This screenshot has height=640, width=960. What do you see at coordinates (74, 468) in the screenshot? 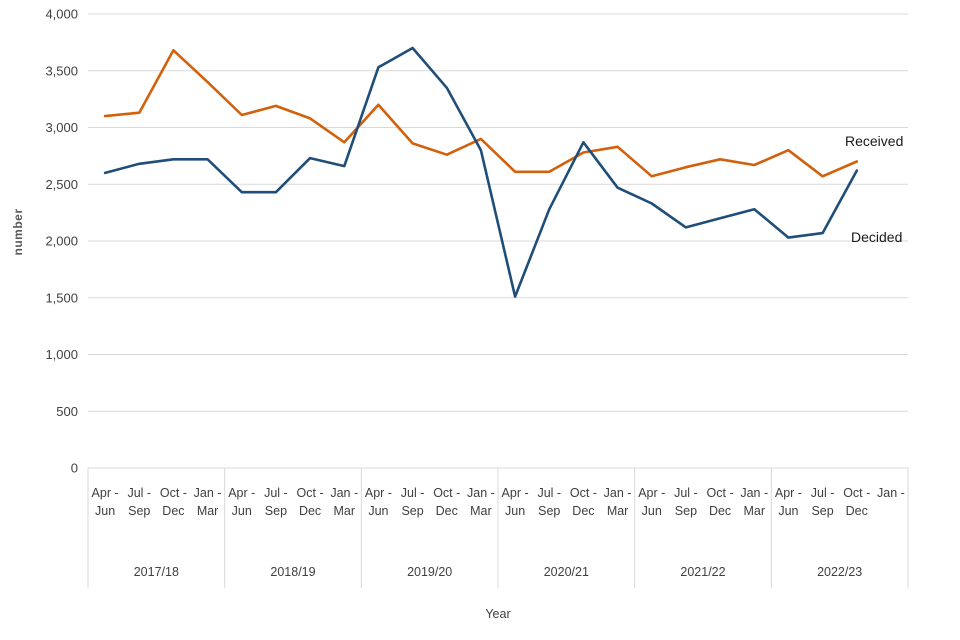
I see `y-tick-label: 0` at bounding box center [74, 468].